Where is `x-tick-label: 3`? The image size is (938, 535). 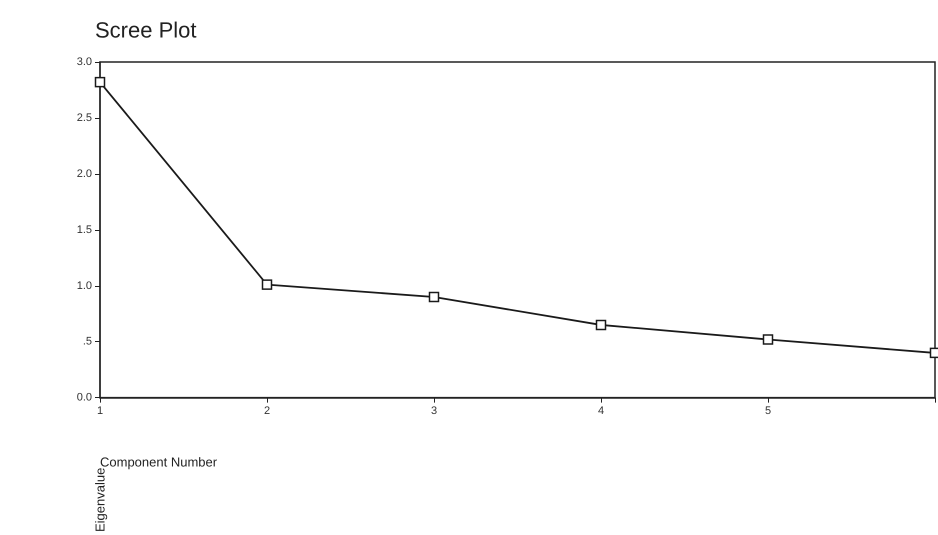
x-tick-label: 3 is located at coordinates (434, 411).